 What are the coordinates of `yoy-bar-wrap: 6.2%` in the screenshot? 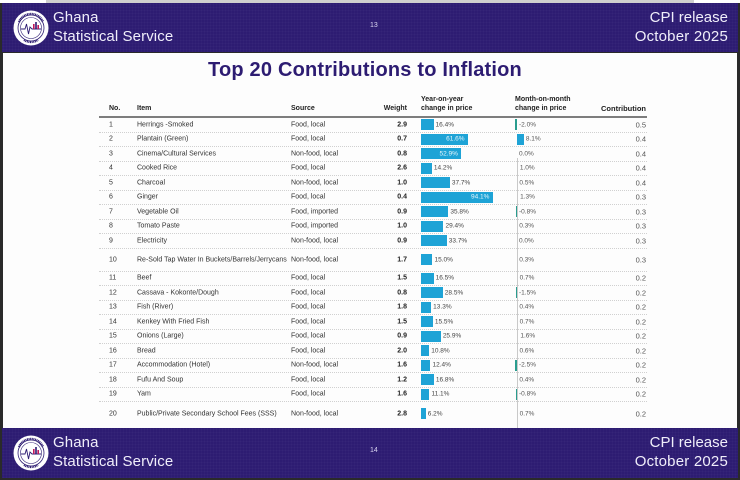 It's located at (466, 413).